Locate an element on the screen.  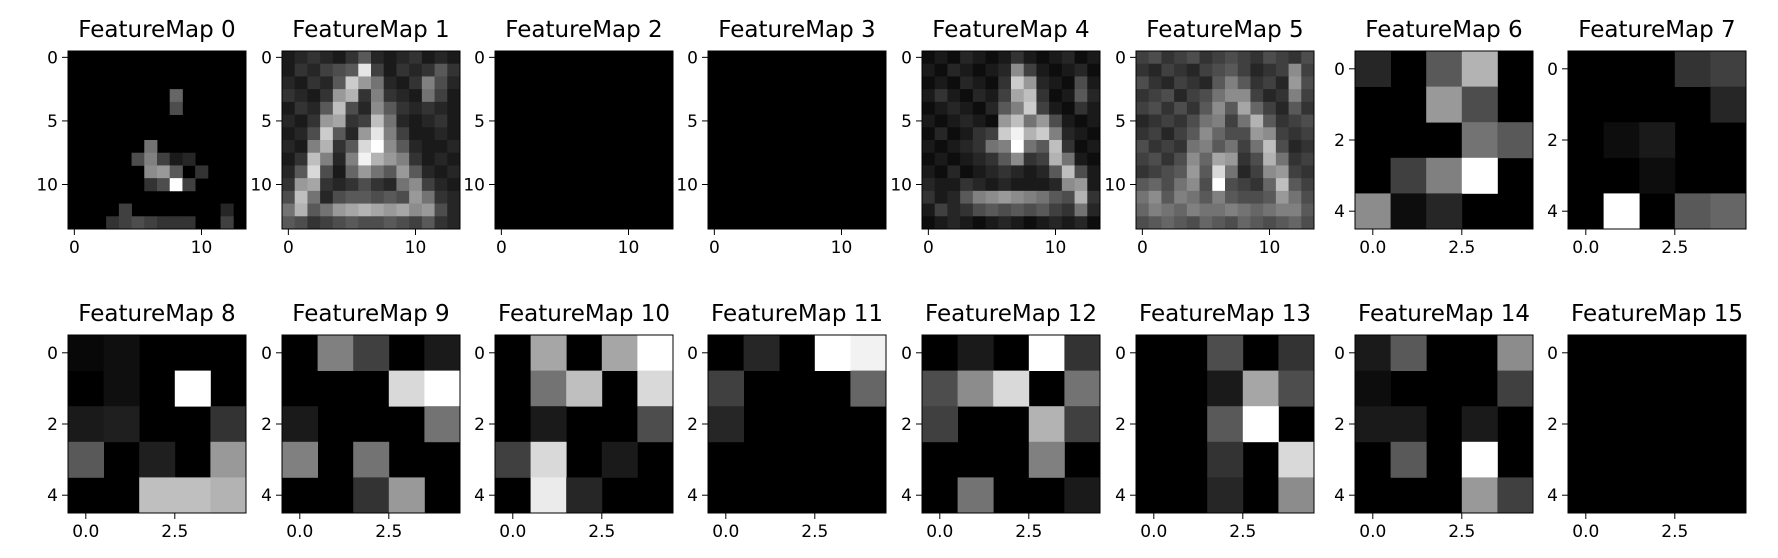
feature-map-5-ytick-label: 0 is located at coordinates (1120, 58).